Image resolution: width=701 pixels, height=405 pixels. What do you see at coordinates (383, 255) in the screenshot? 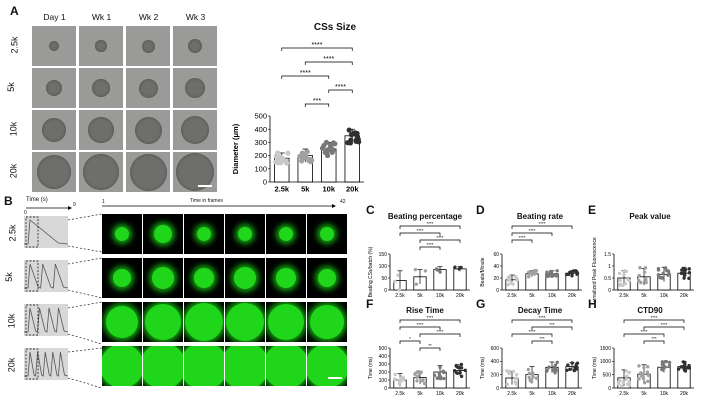
I see `y-tick-label: 150` at bounding box center [383, 255].